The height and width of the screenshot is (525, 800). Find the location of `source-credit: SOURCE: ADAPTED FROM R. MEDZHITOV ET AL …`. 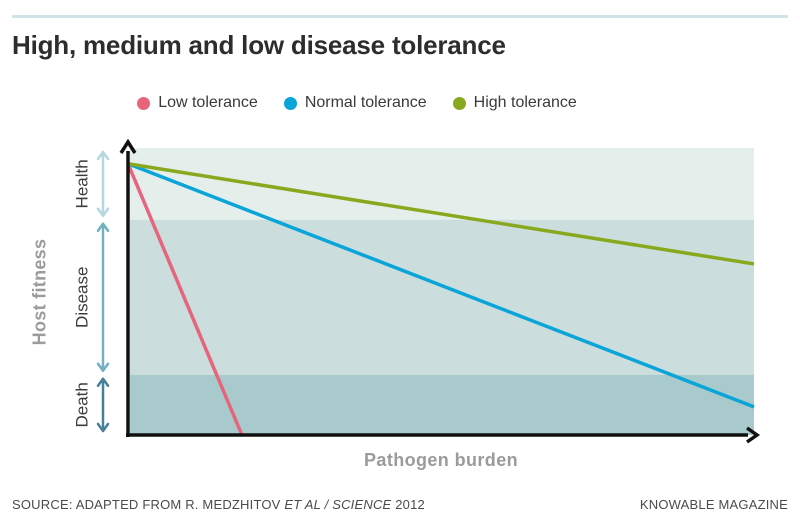

source-credit: SOURCE: ADAPTED FROM R. MEDZHITOV ET AL … is located at coordinates (218, 504).